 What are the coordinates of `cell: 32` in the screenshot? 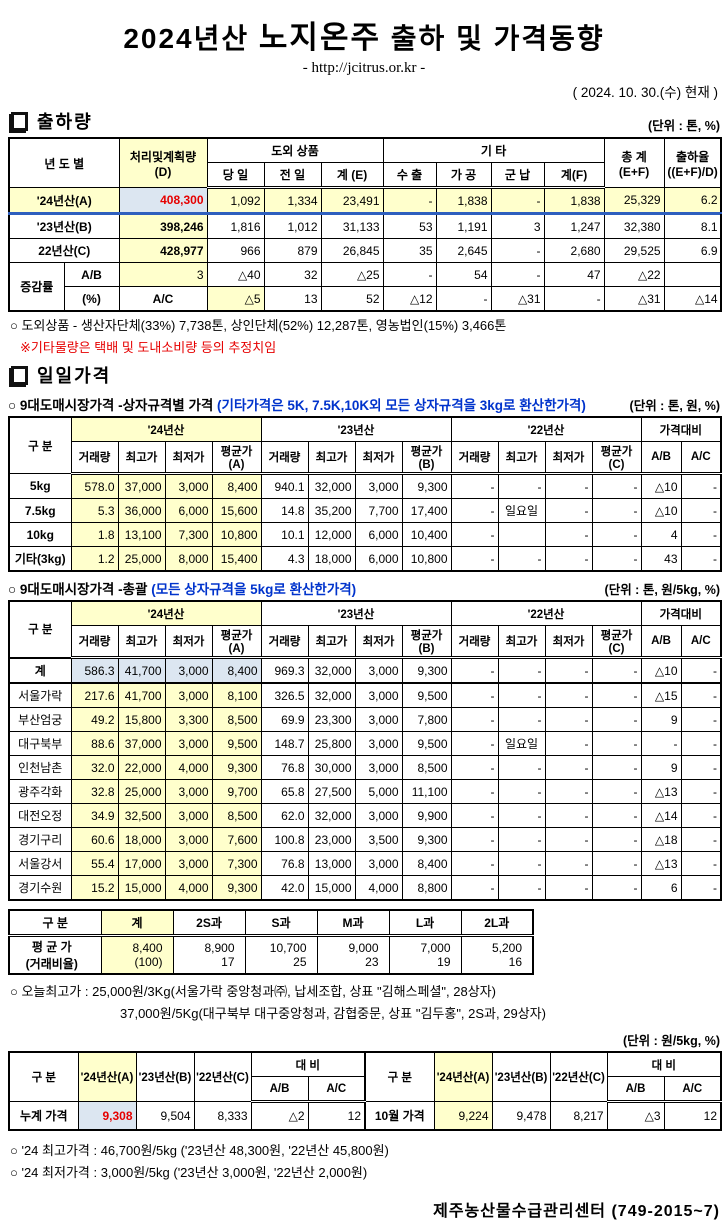 It's located at (292, 274).